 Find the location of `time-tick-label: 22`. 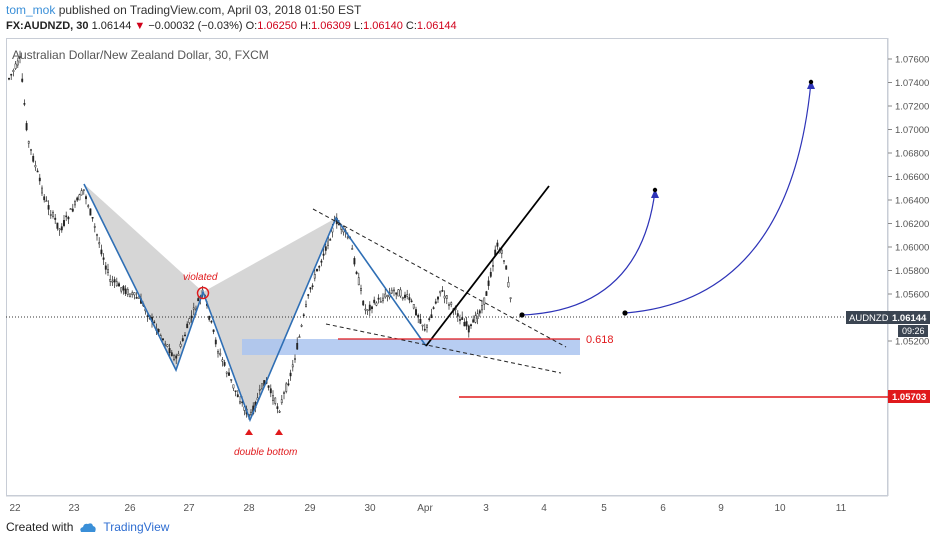

time-tick-label: 22 is located at coordinates (15, 508).